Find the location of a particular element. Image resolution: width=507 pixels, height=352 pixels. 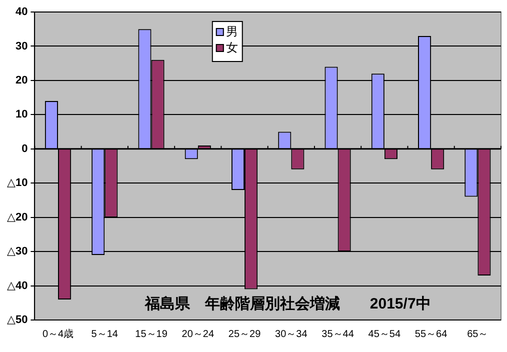

y-tick-label: 40 is located at coordinates (21, 12).